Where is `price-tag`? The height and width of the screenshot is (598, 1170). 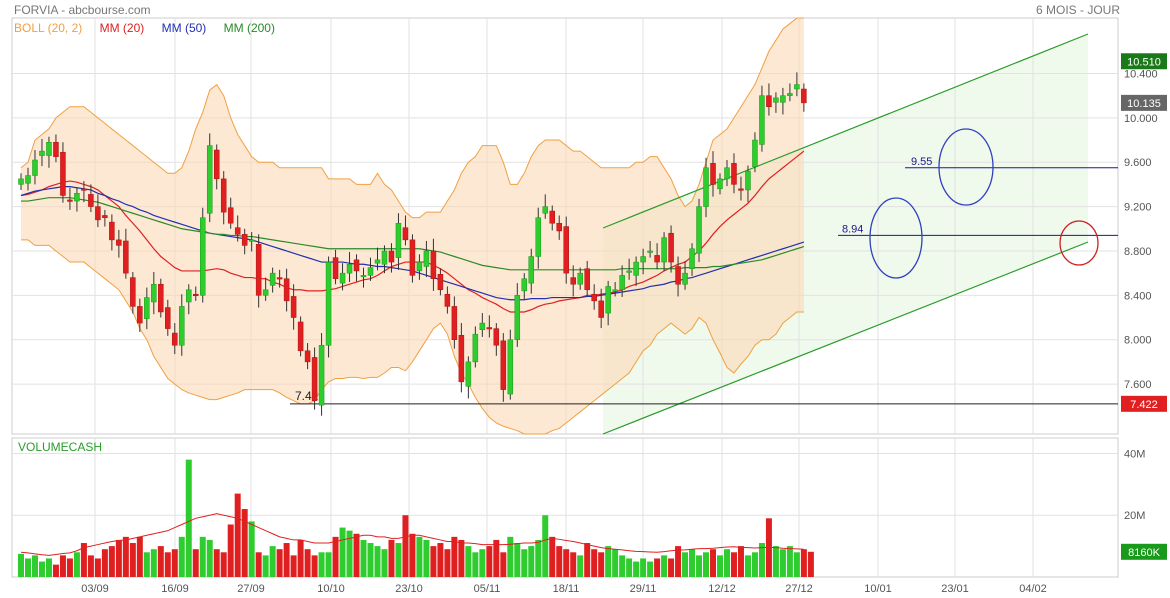 price-tag is located at coordinates (1144, 102).